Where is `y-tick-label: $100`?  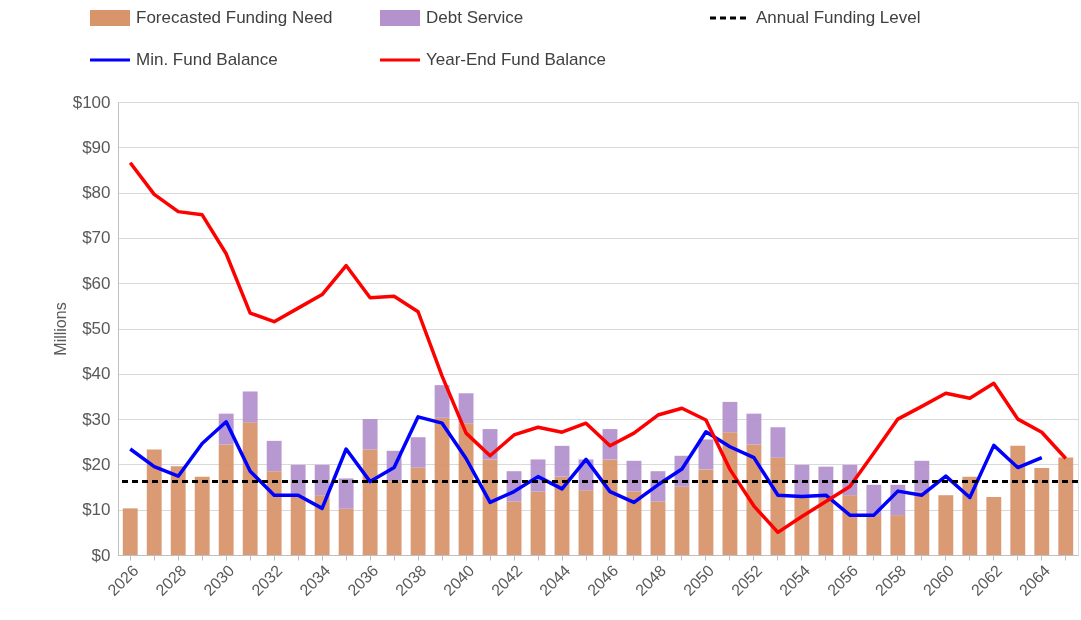 y-tick-label: $100 is located at coordinates (91, 102).